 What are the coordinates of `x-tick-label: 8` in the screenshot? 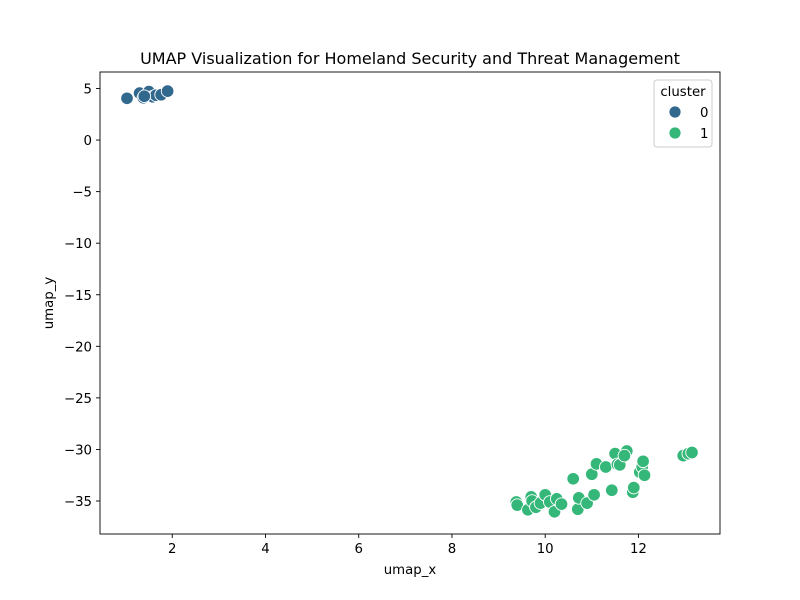 It's located at (452, 549).